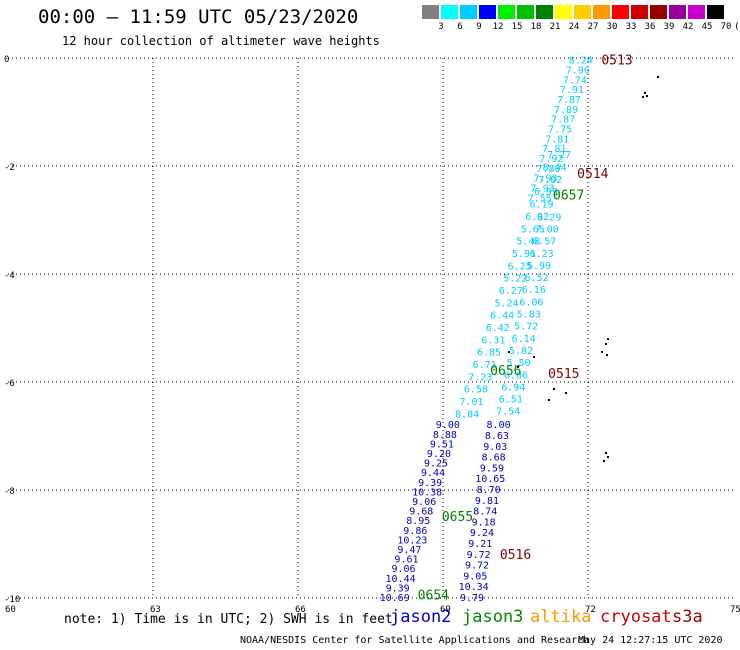  What do you see at coordinates (688, 27) in the screenshot?
I see `colorbar-label: 42` at bounding box center [688, 27].